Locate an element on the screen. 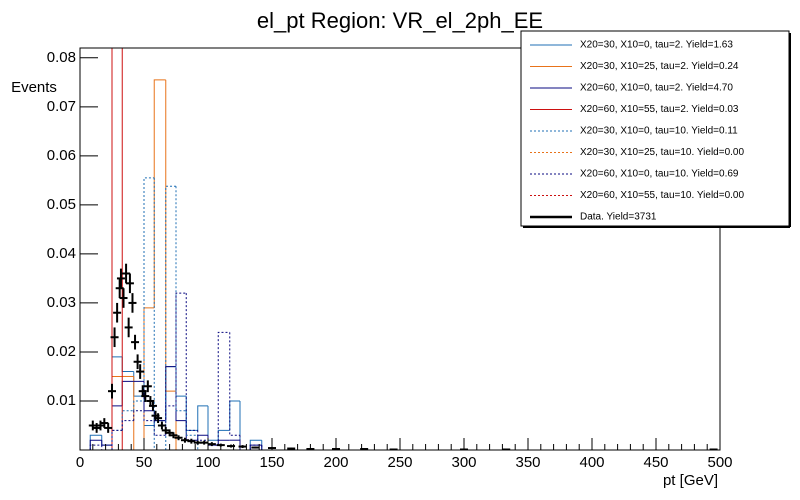 This screenshot has height=500, width=800. legend-label: Data. Yield=3731 is located at coordinates (618, 217).